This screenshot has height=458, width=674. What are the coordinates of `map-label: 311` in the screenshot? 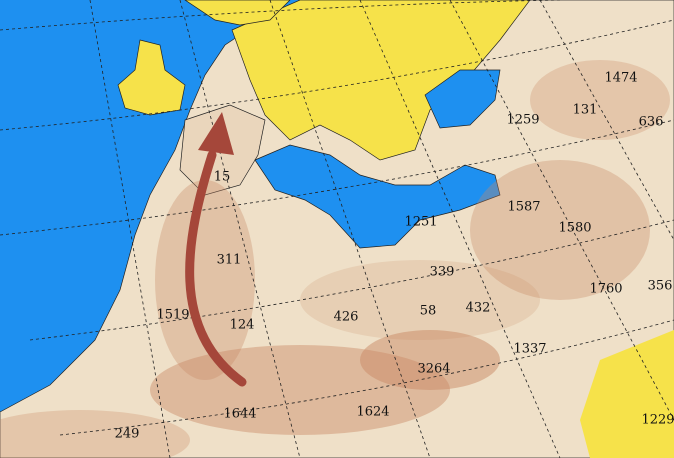 It's located at (229, 260).